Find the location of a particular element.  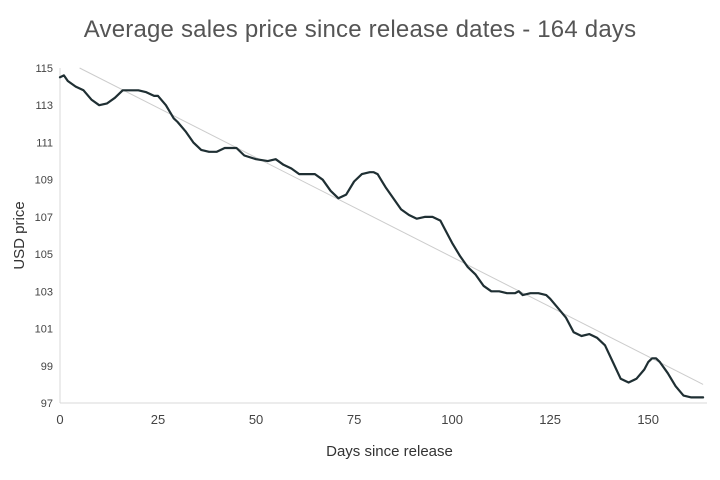

y-tick-label: 105 is located at coordinates (44, 255).